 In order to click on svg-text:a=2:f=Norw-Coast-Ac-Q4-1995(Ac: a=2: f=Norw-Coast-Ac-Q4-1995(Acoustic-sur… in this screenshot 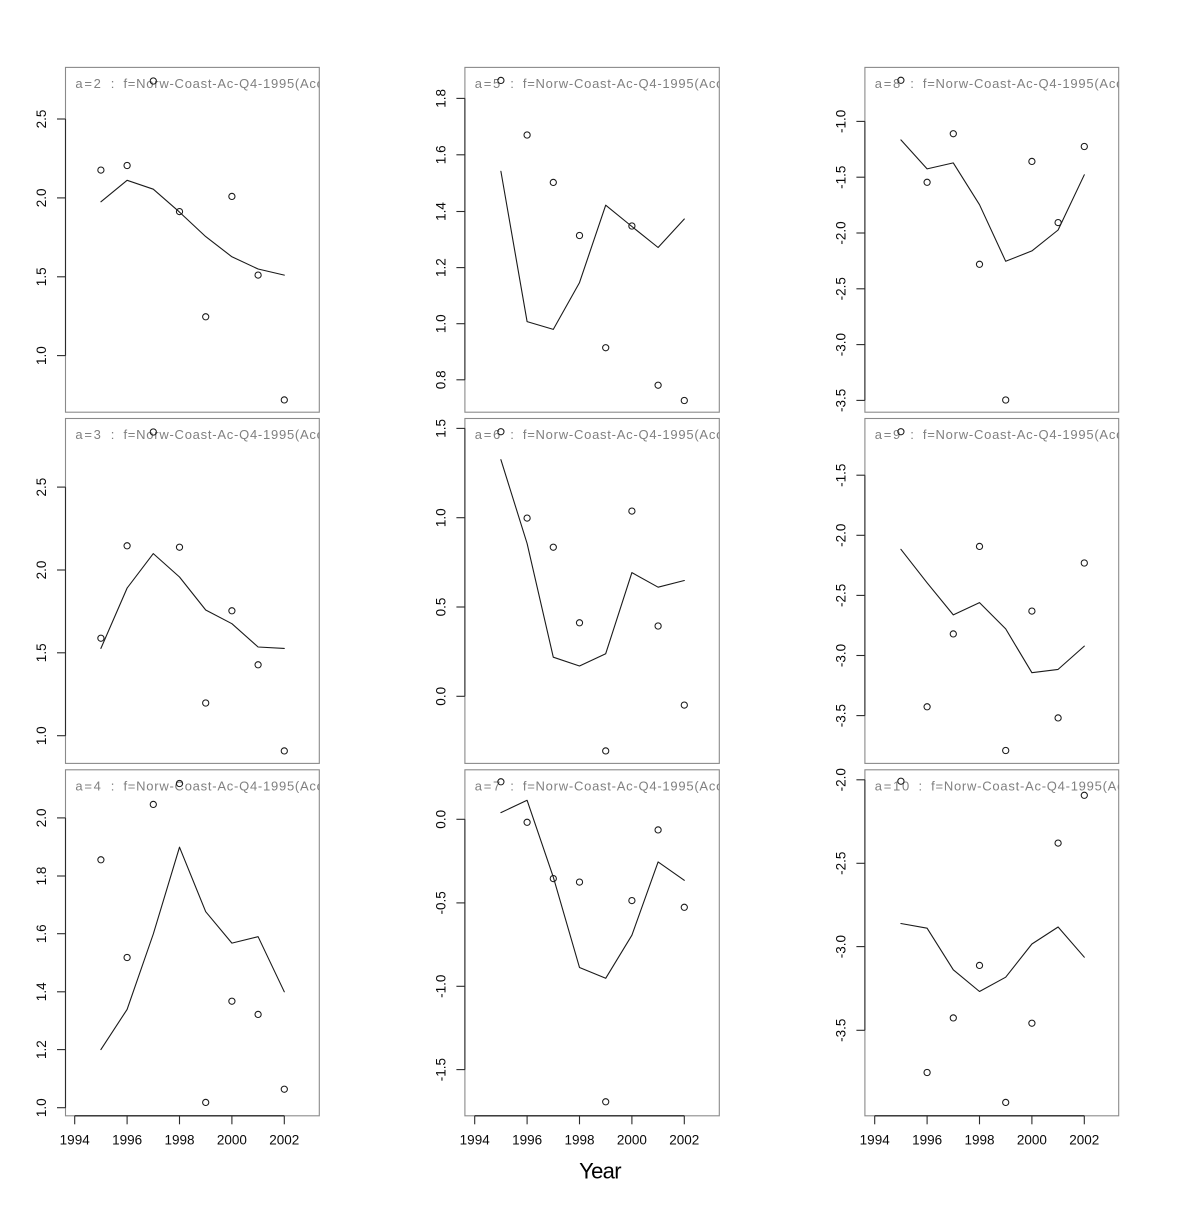, I will do `click(241, 83)`.